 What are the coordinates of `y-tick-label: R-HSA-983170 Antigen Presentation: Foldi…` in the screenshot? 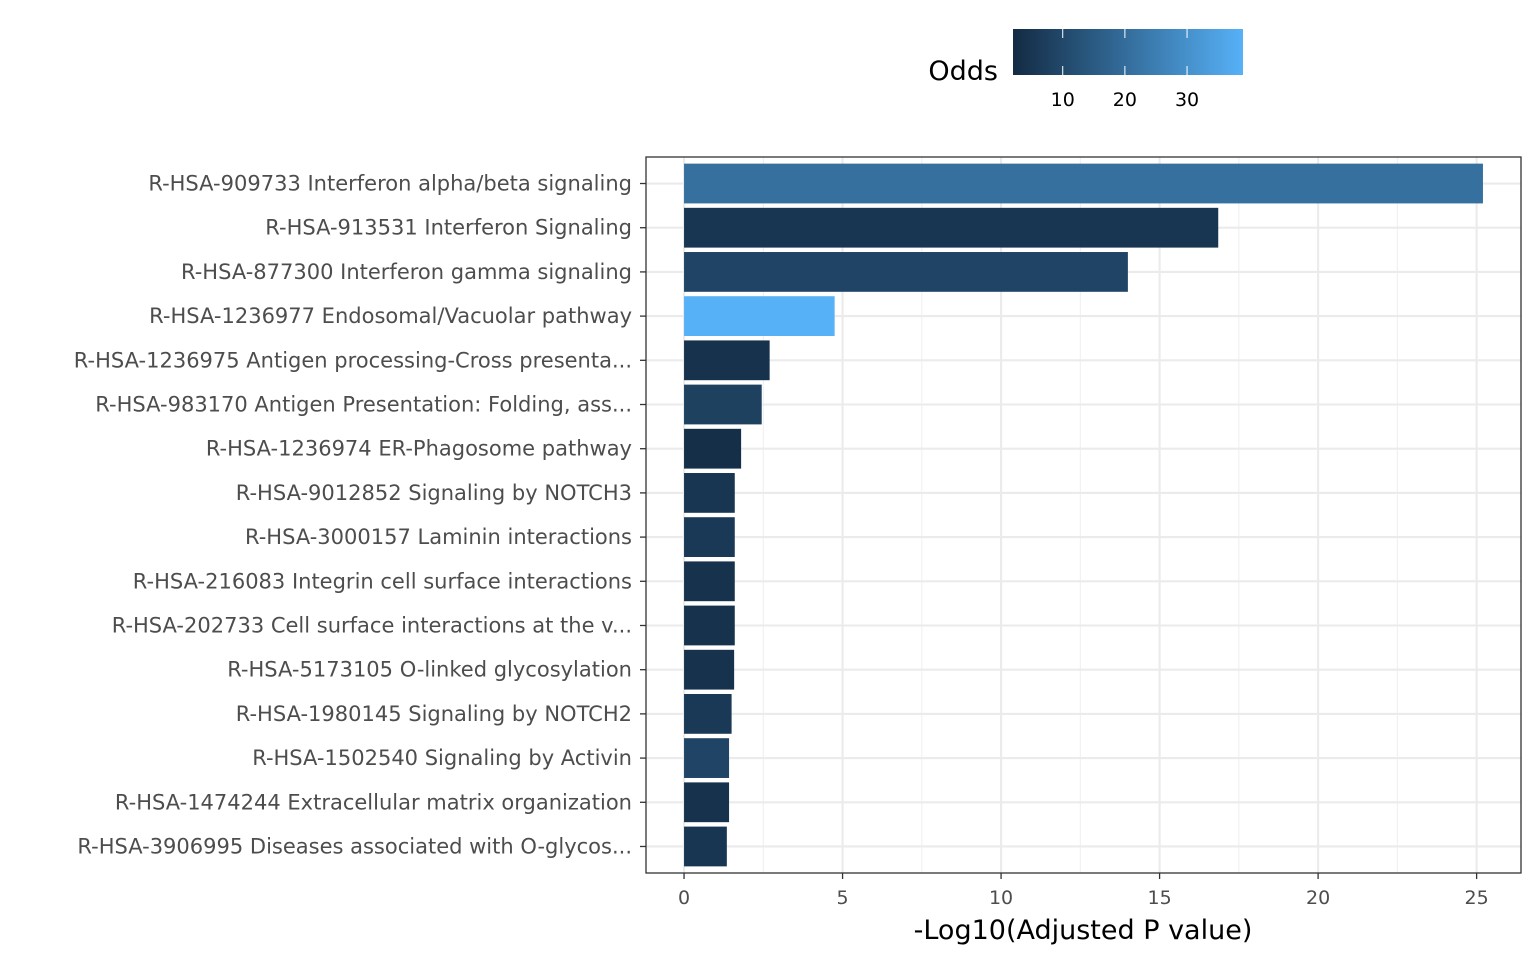 It's located at (363, 405).